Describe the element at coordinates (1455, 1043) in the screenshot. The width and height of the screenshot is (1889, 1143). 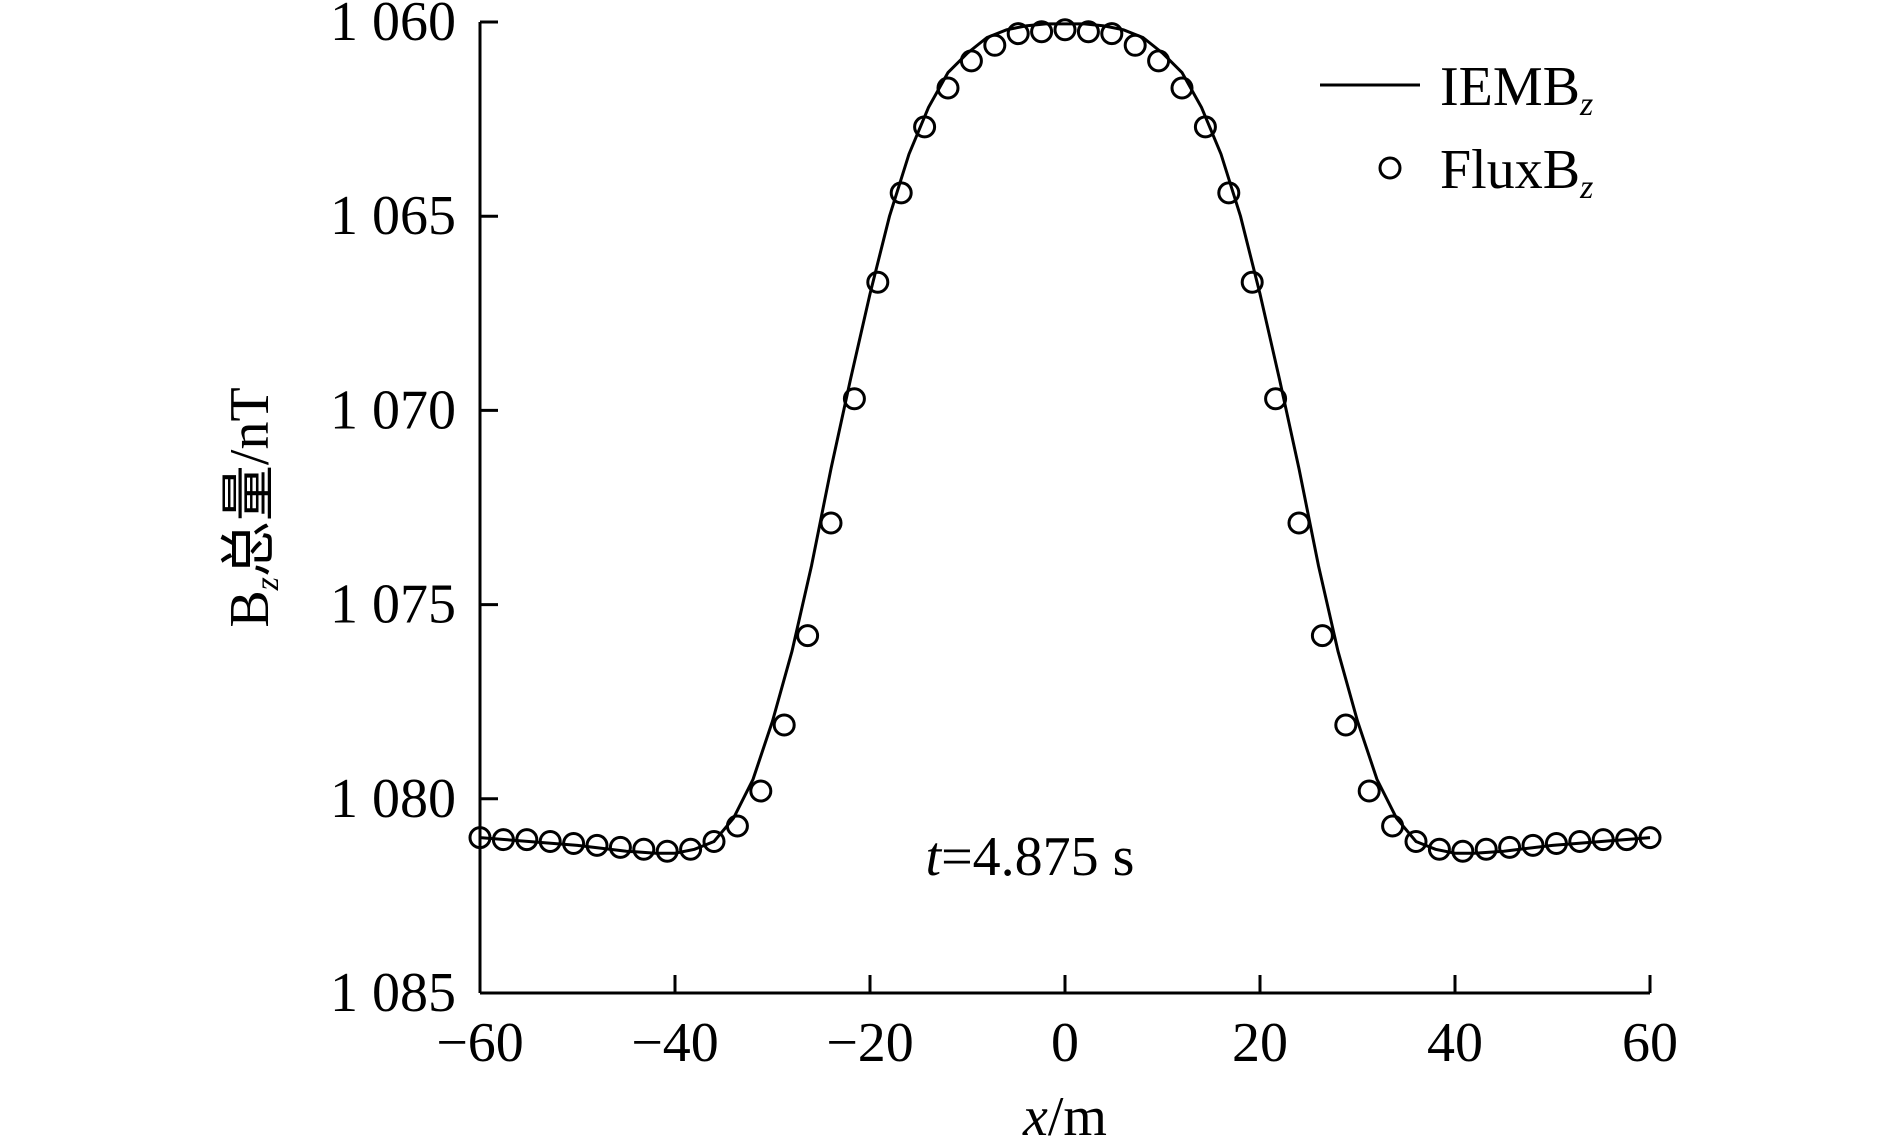
I see `x-tick-label: 40` at that location.